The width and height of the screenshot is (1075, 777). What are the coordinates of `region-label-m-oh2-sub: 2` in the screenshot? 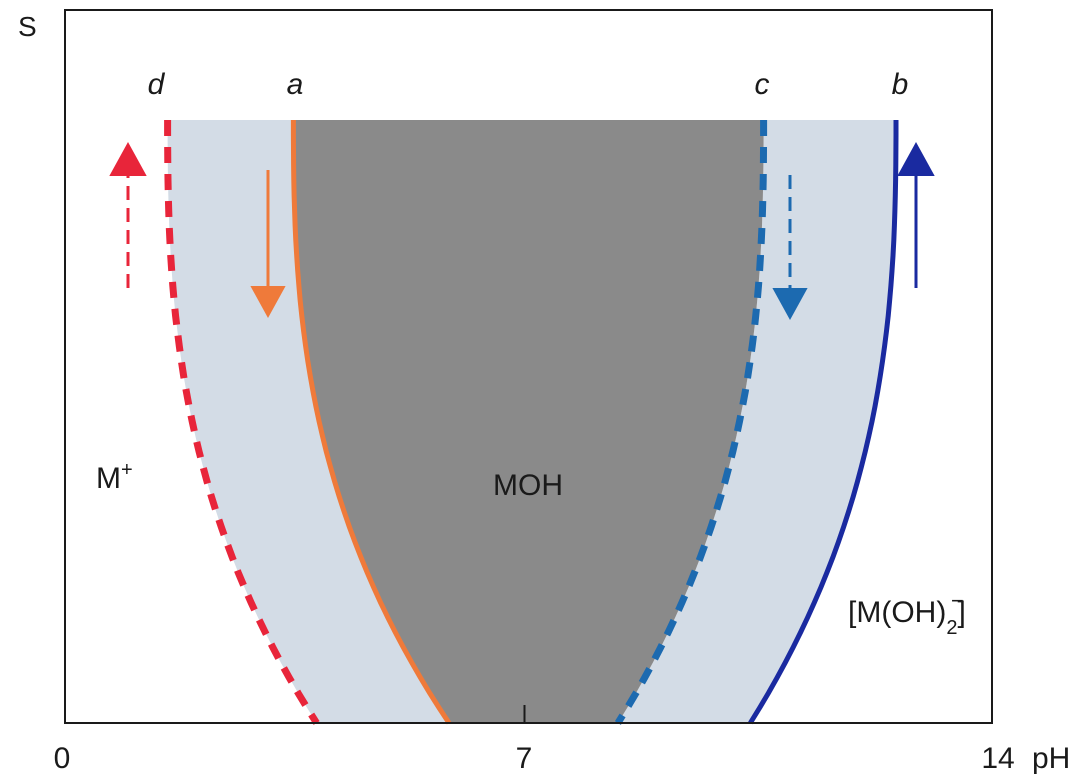 It's located at (951, 628).